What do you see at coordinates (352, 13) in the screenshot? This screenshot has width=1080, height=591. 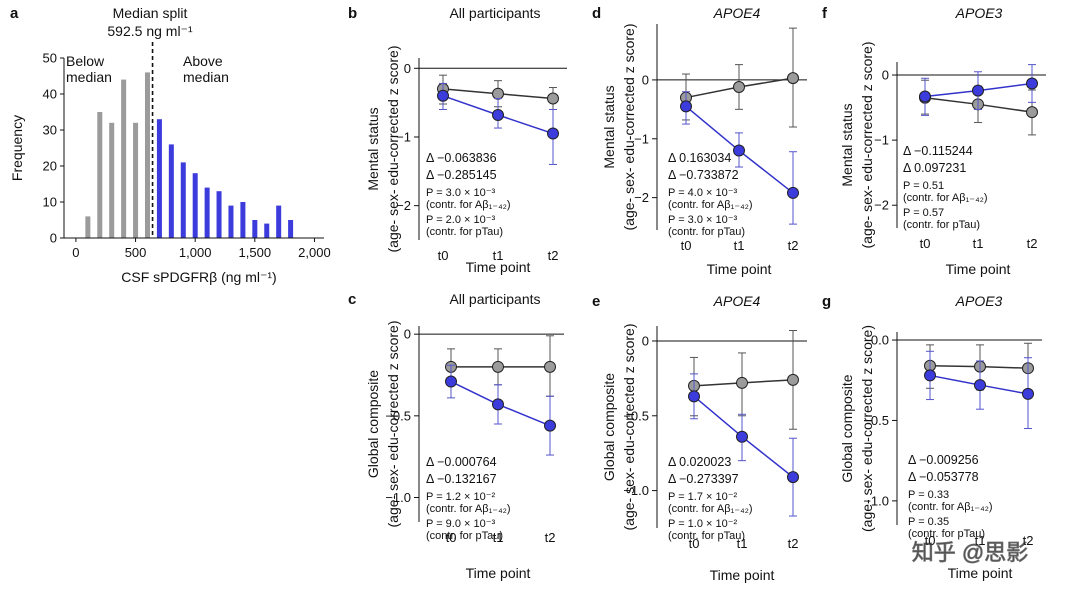 I see `panel-label: b` at bounding box center [352, 13].